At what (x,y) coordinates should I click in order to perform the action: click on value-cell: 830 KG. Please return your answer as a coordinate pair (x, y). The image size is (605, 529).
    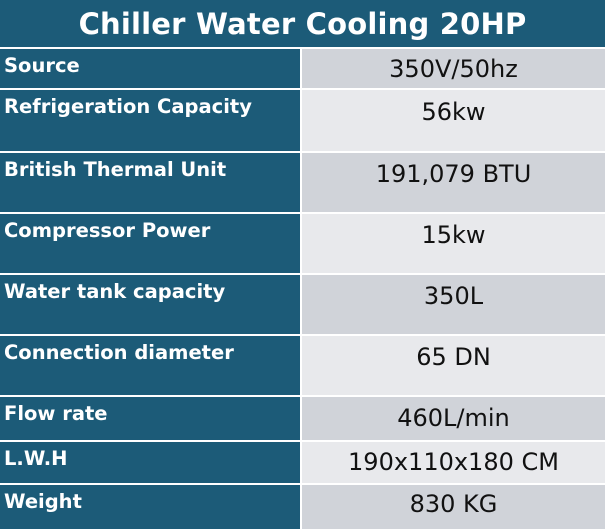
    Looking at the image, I should click on (453, 507).